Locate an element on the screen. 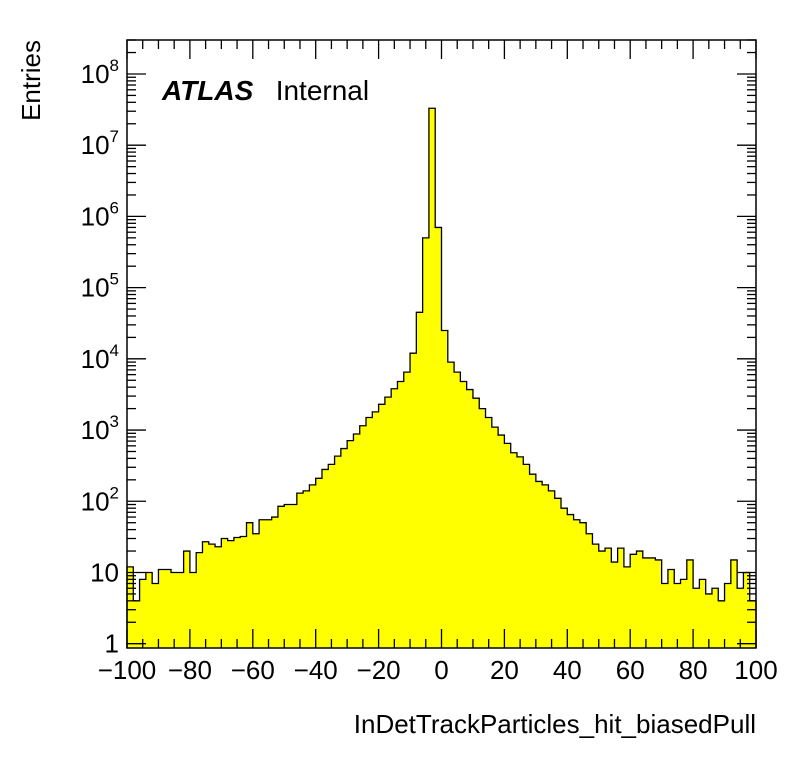  y-tick-label: 10³ is located at coordinates (100, 428).